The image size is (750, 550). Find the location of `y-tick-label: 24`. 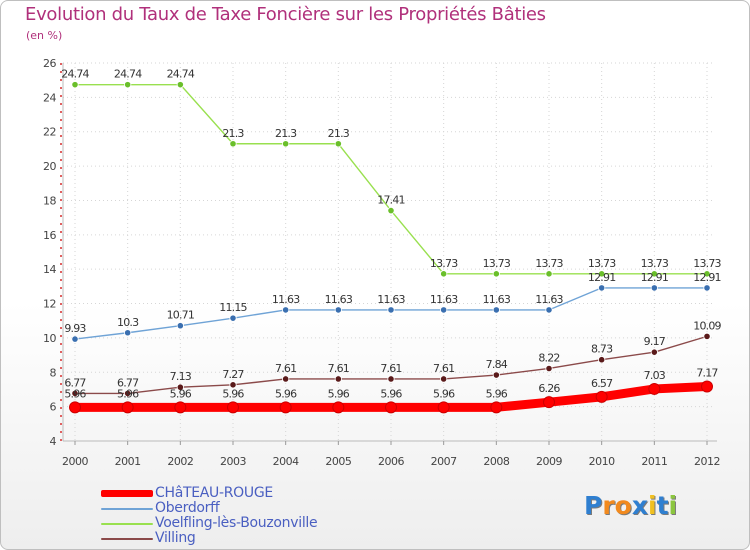

y-tick-label: 24 is located at coordinates (49, 97).